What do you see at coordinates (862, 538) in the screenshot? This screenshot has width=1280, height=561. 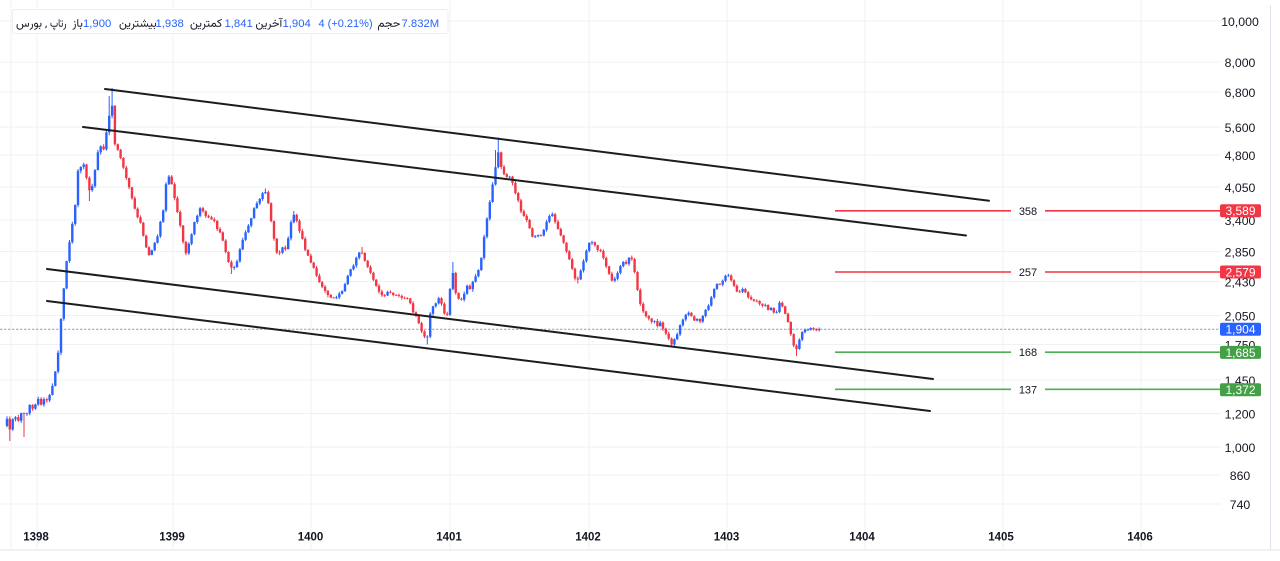 I see `svg-text: 1404` at bounding box center [862, 538].